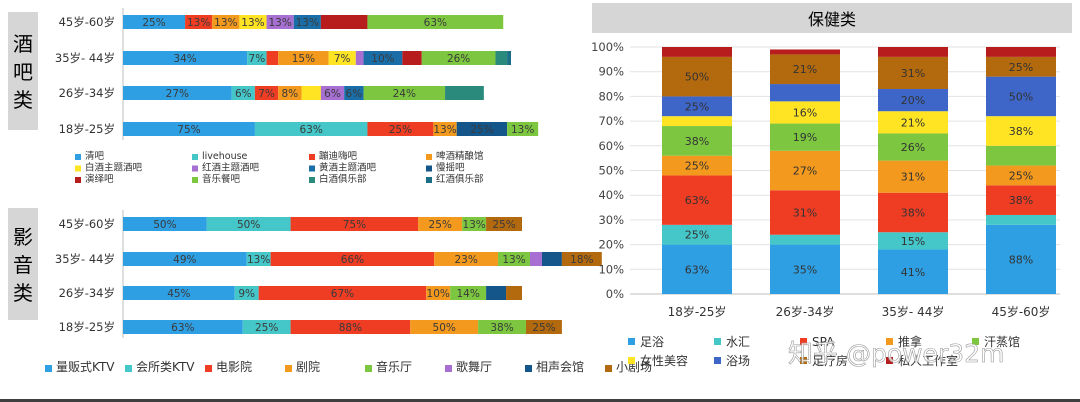 The height and width of the screenshot is (402, 1080). I want to click on data-label: 35%, so click(805, 269).